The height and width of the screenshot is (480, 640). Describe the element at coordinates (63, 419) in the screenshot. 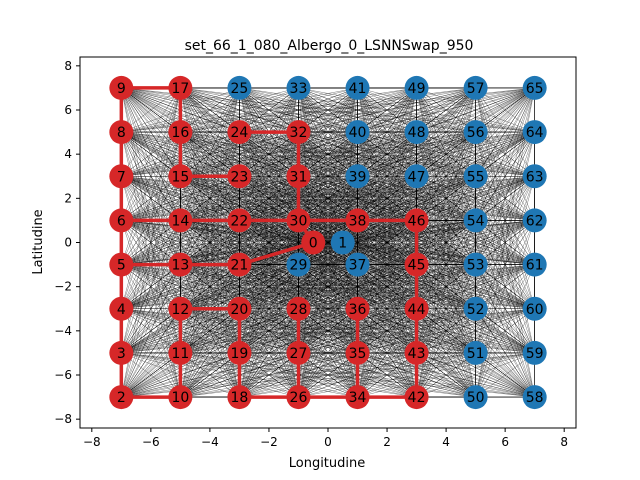

I see `y-tick-label: −8` at that location.